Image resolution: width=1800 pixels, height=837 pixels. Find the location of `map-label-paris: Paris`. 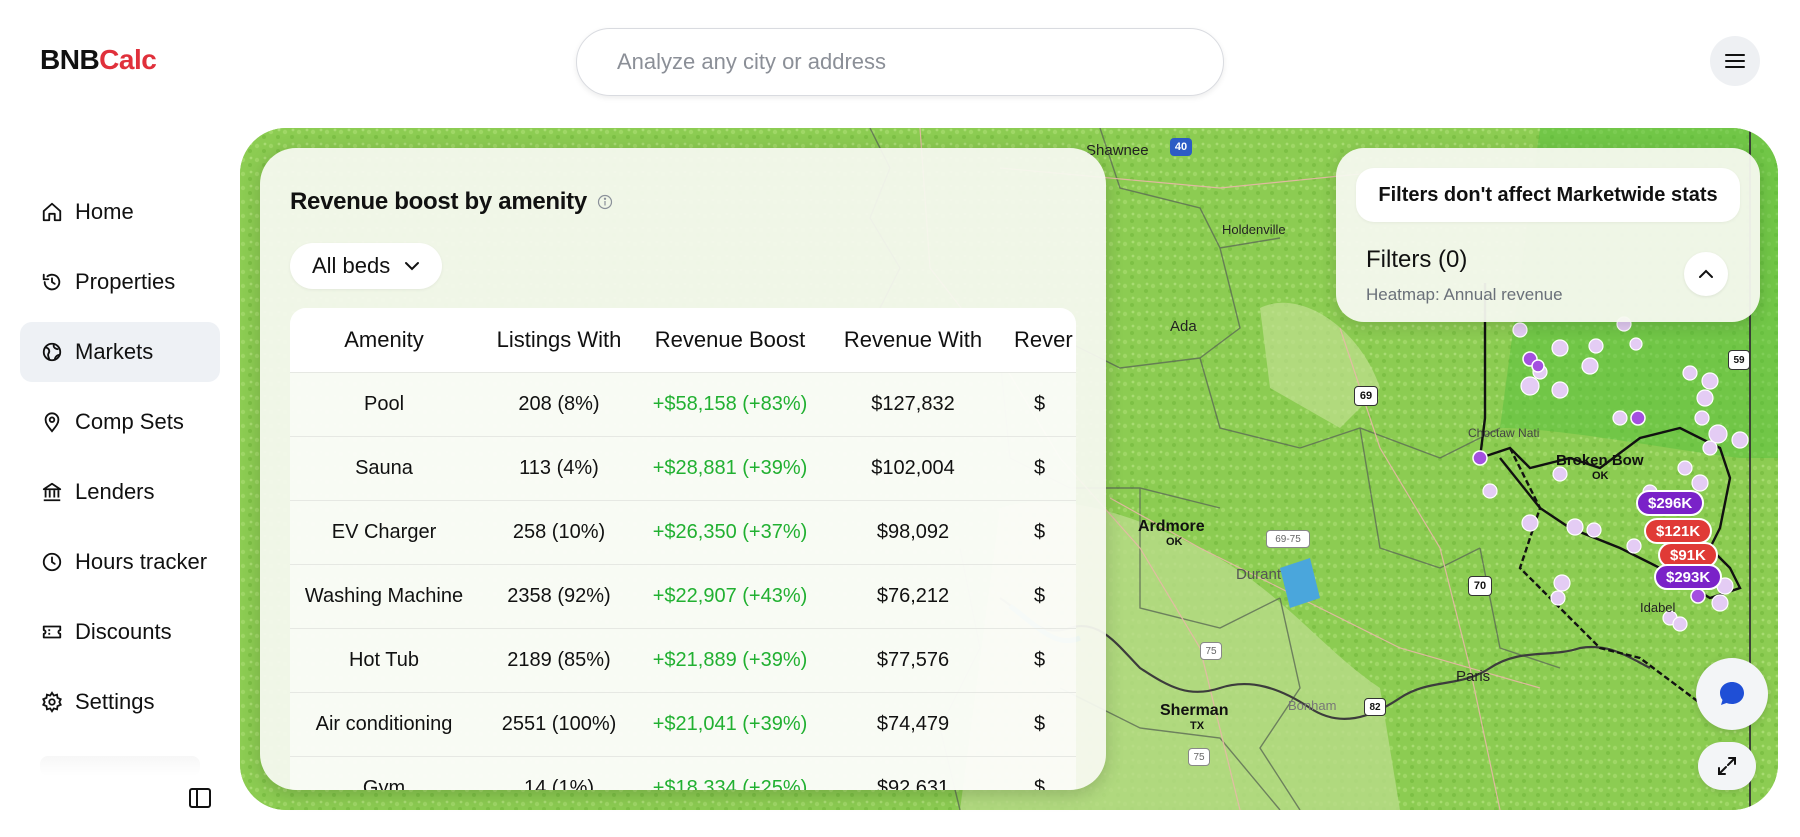

map-label-paris: Paris is located at coordinates (1473, 676).